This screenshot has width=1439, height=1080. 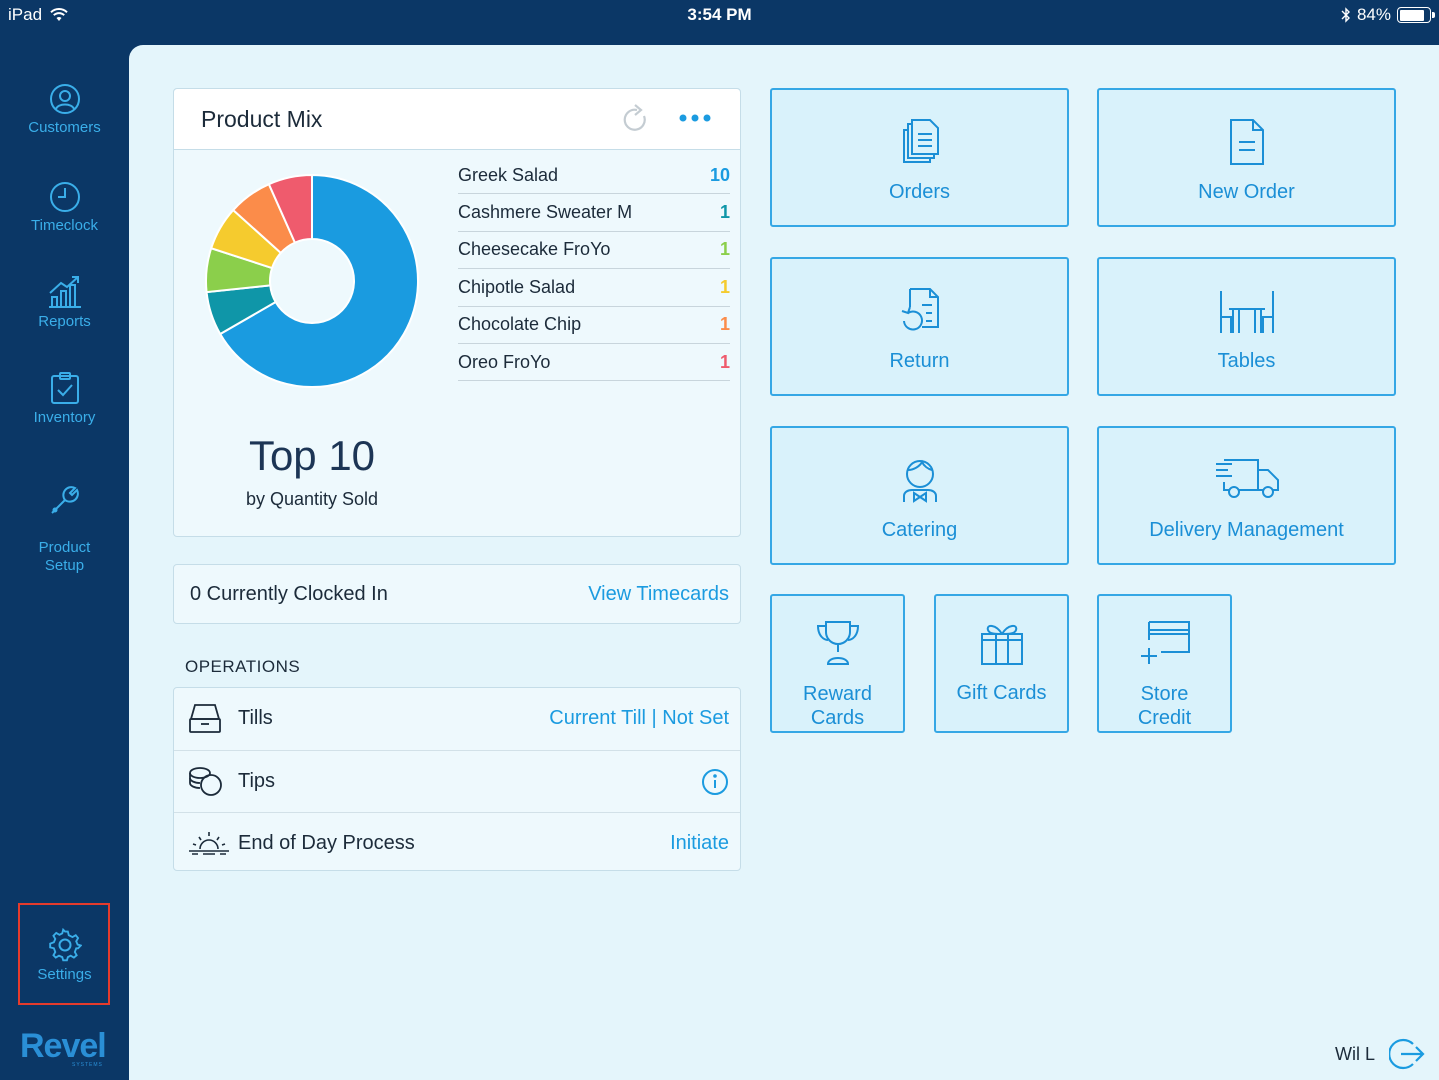 I want to click on tables-icon, so click(x=1246, y=312).